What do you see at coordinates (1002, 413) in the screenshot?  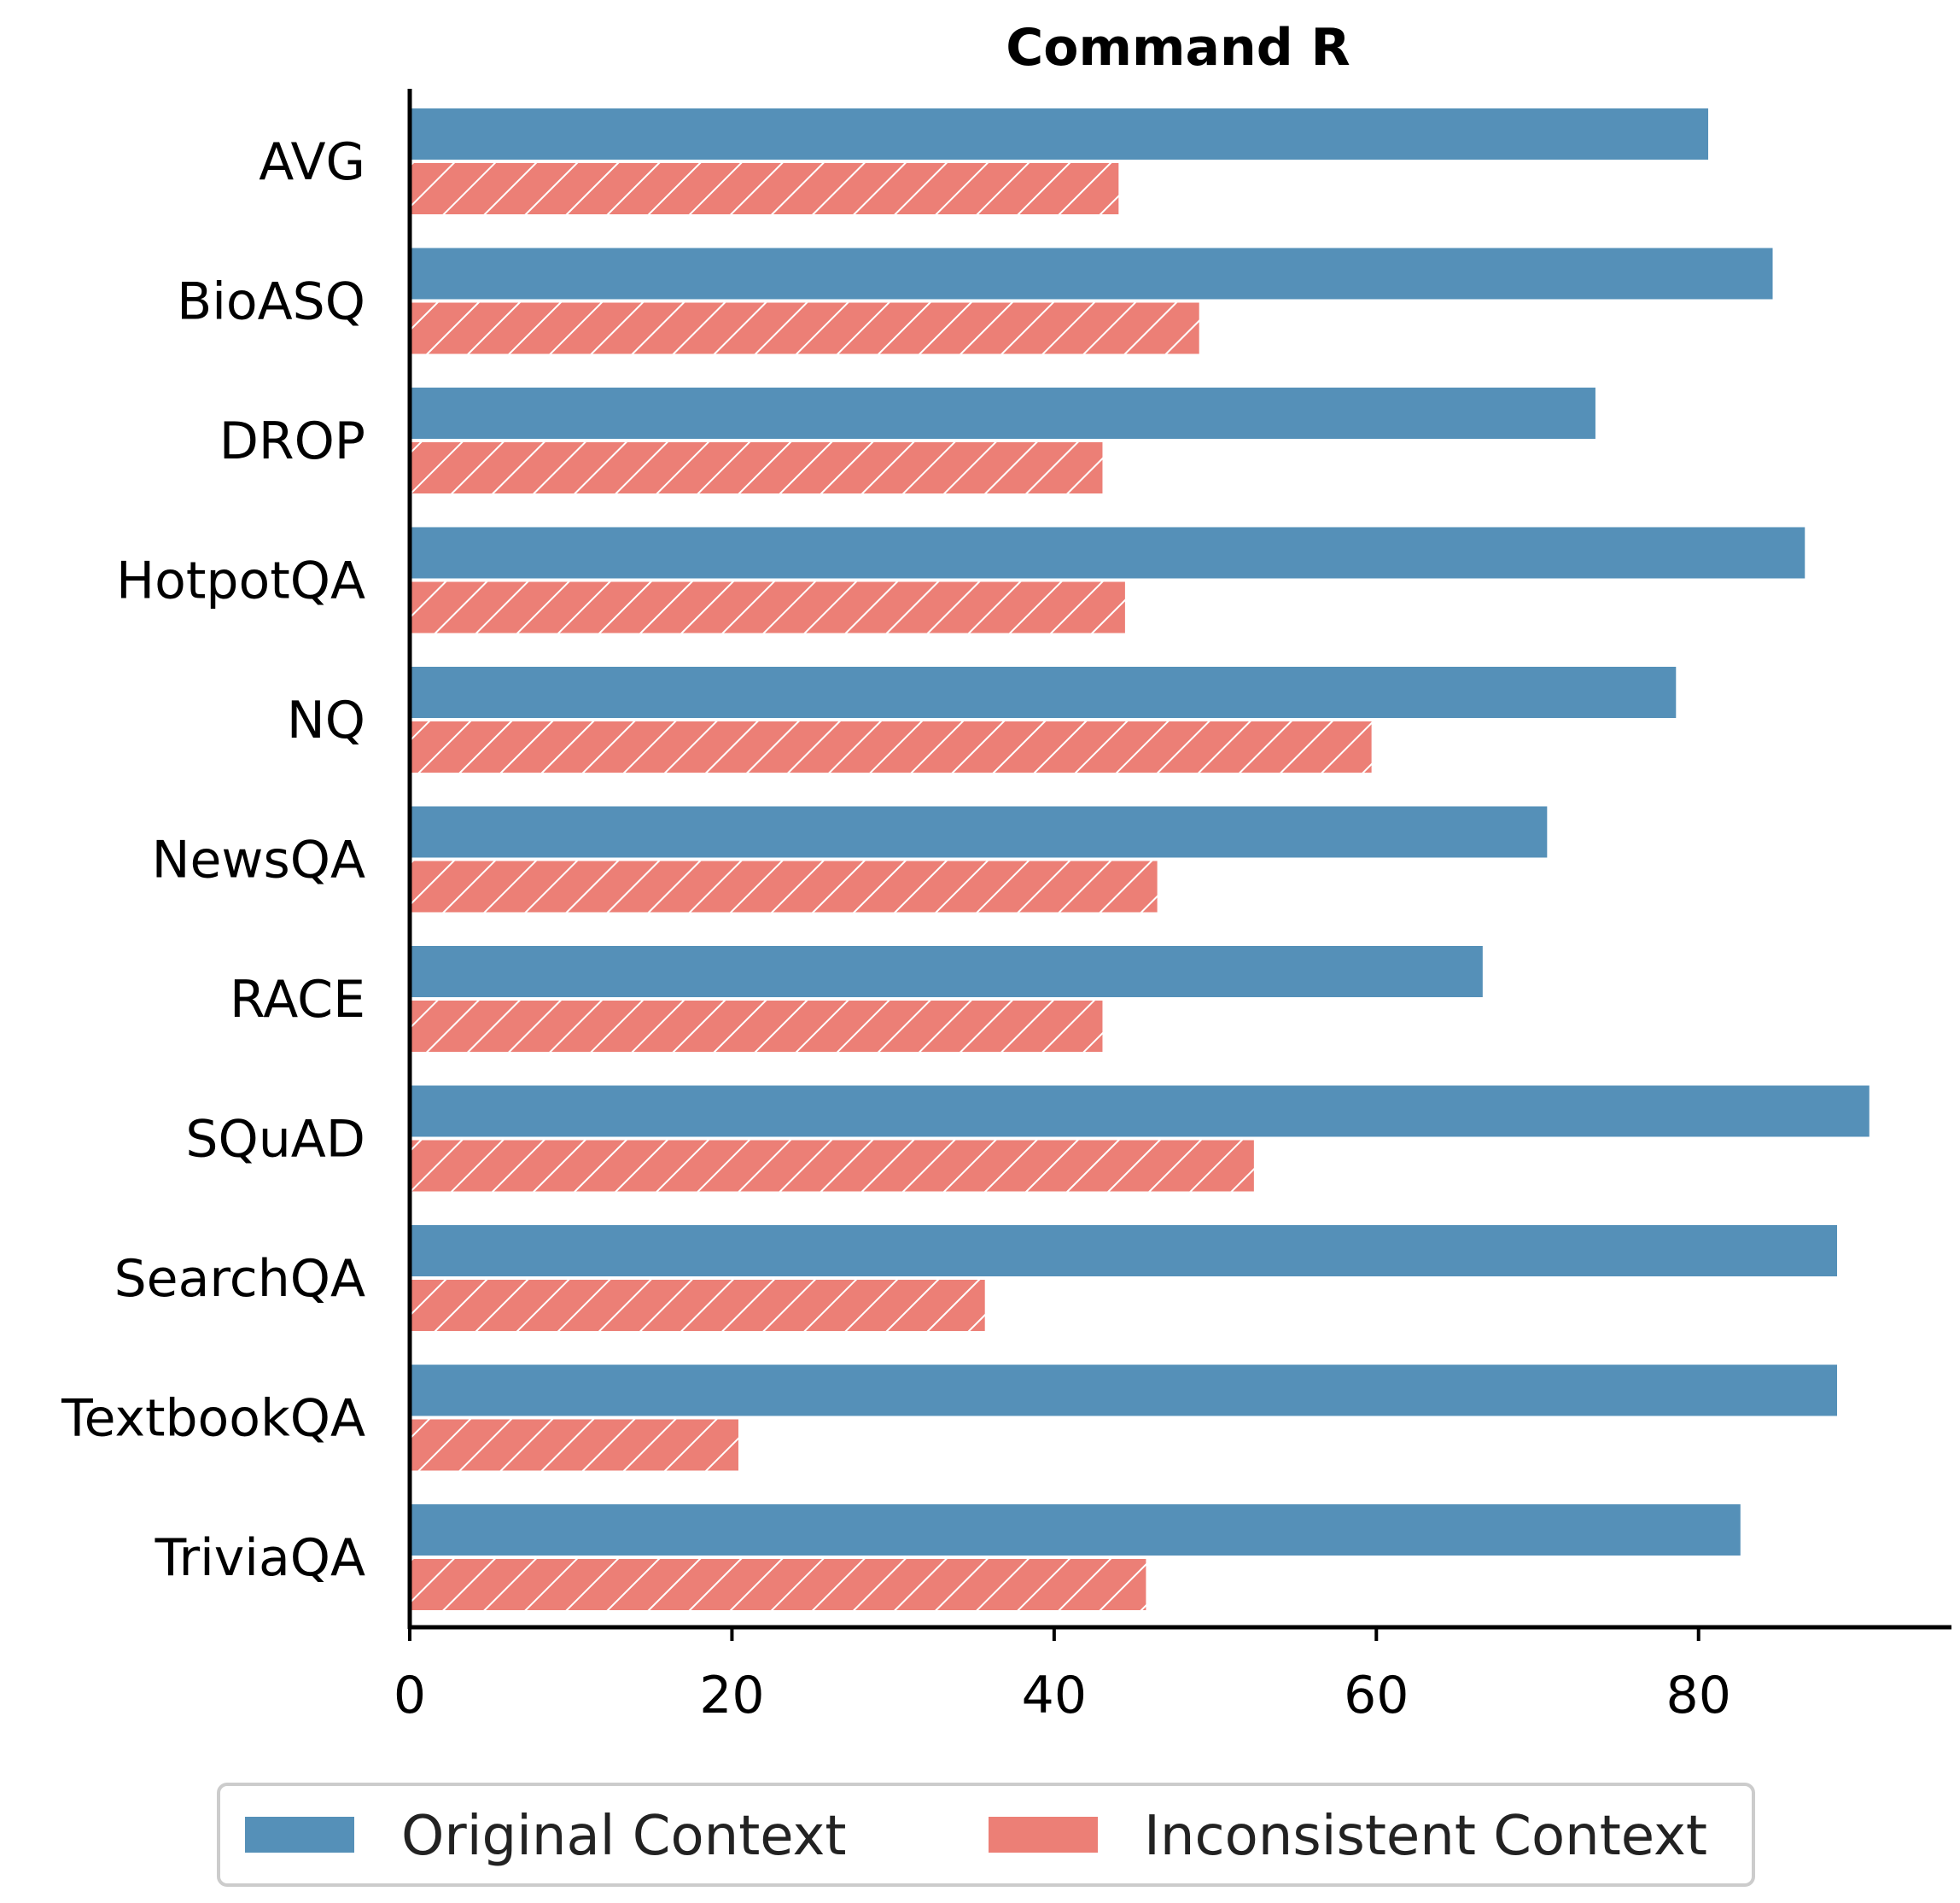 I see `bar-original-drop` at bounding box center [1002, 413].